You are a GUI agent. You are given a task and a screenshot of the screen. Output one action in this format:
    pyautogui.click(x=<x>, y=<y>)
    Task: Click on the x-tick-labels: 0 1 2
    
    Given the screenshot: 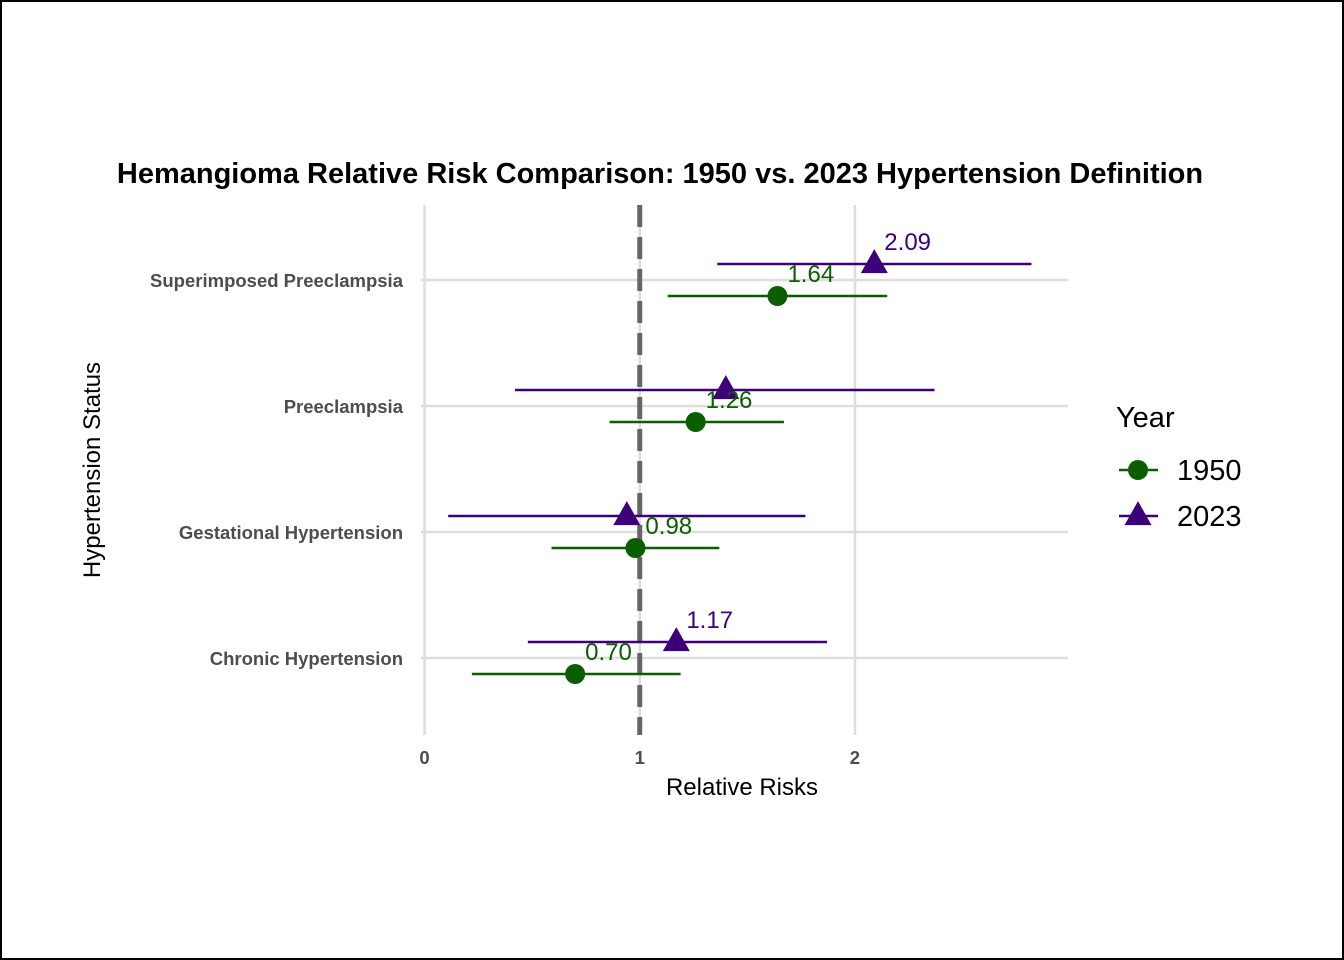 What is the action you would take?
    pyautogui.click(x=639, y=757)
    